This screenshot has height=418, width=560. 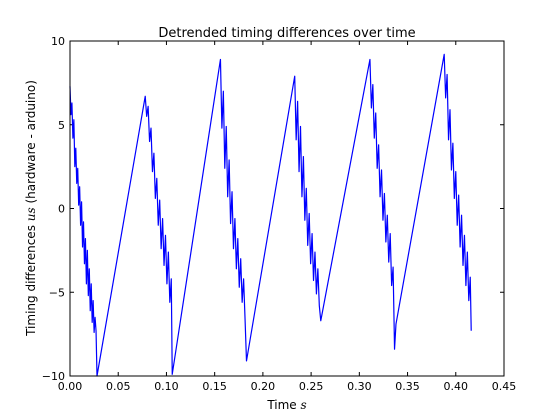 What do you see at coordinates (61, 125) in the screenshot?
I see `y-tick-label: 5` at bounding box center [61, 125].